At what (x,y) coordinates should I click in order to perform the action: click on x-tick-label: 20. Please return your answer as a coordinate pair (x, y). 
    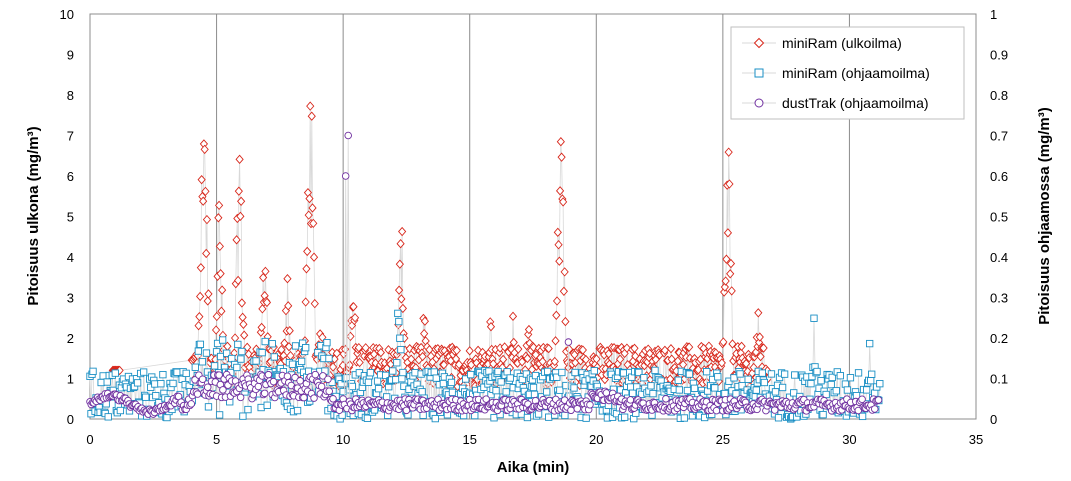
    Looking at the image, I should click on (596, 439).